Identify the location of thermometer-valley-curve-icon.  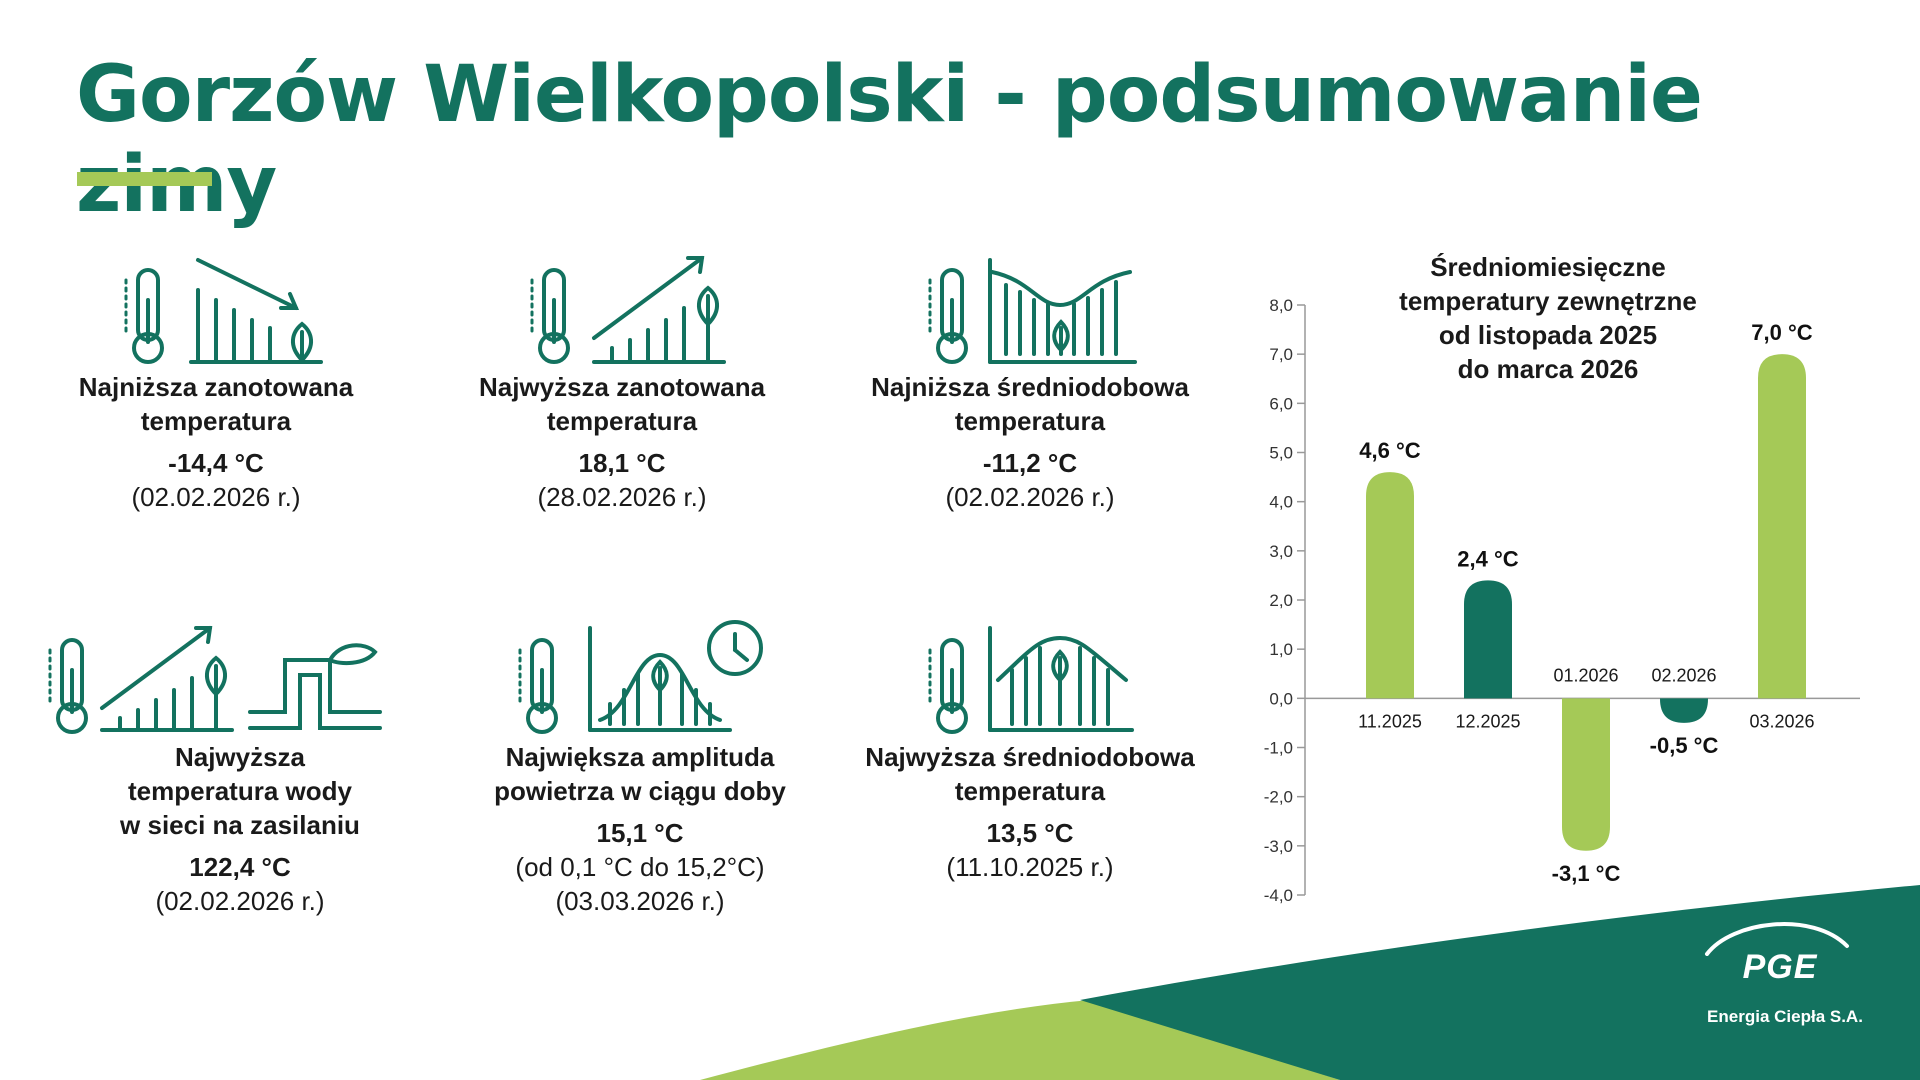
(1032, 311).